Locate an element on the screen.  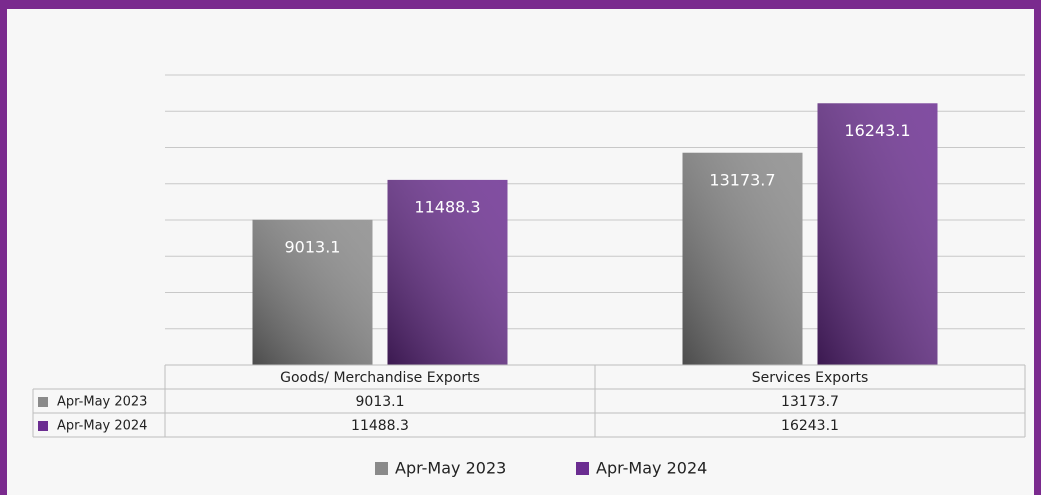
data-label: 11488.3 is located at coordinates (447, 206).